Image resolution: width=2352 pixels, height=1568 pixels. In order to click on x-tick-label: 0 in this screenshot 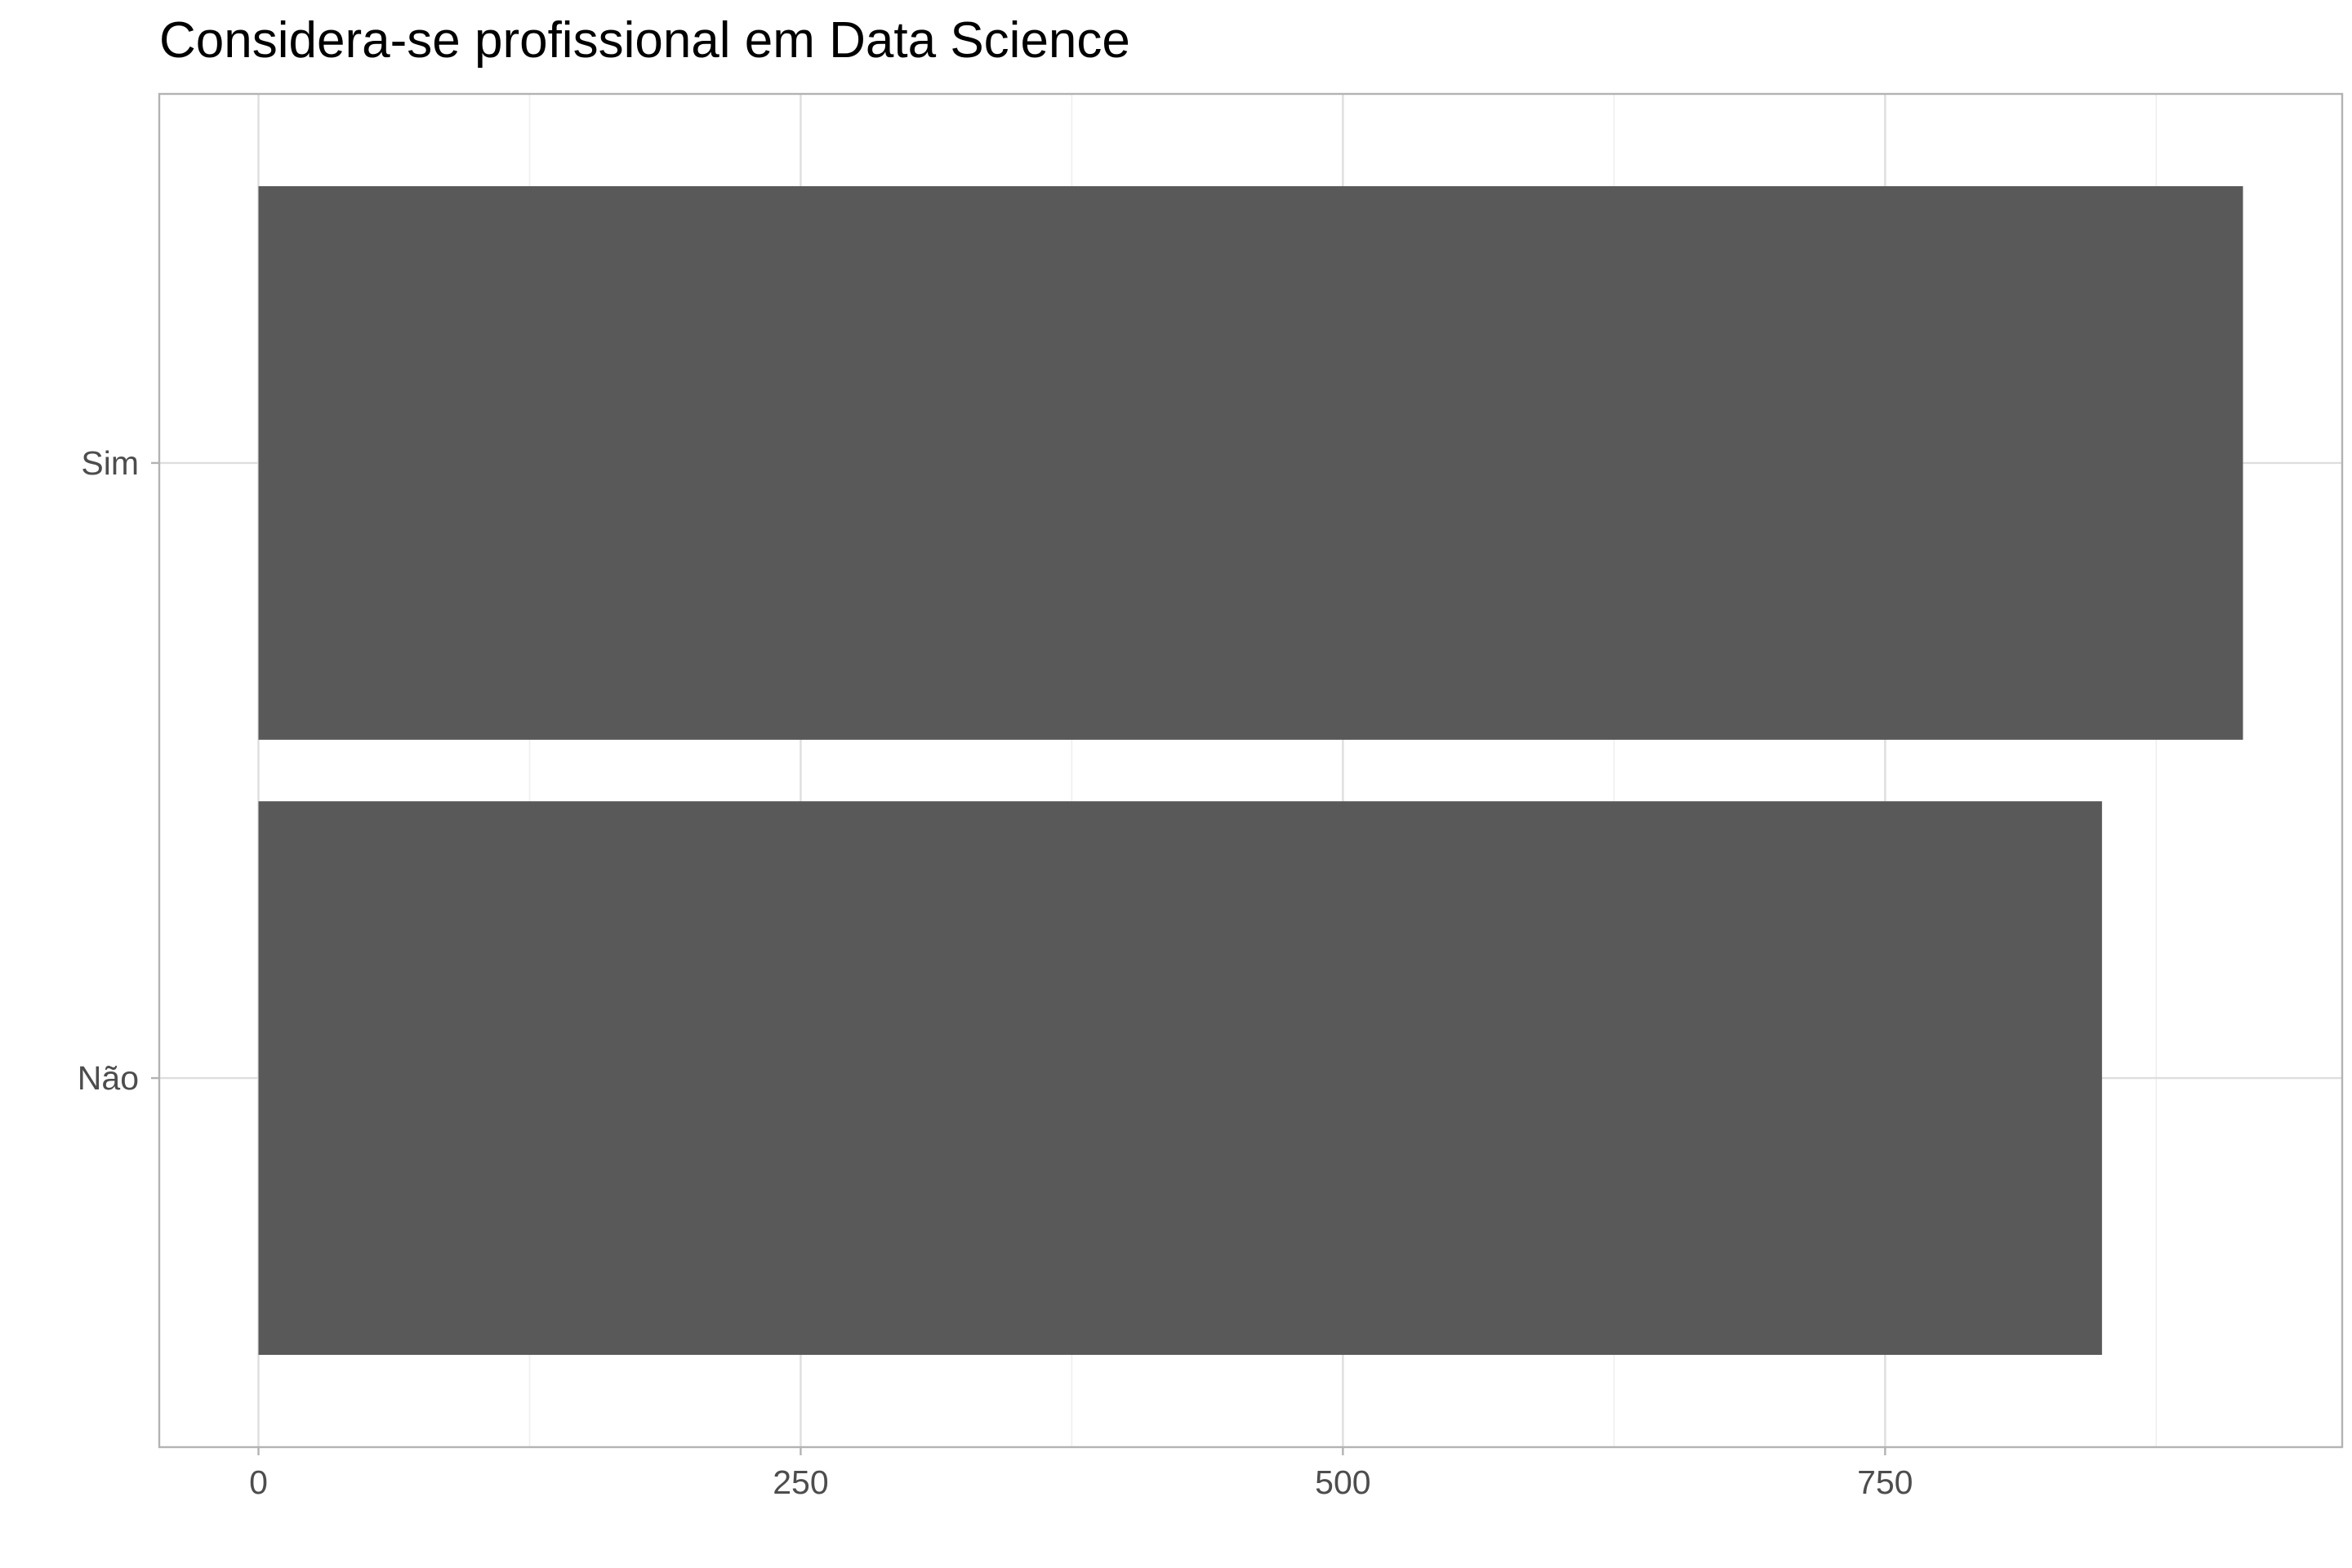, I will do `click(258, 1482)`.